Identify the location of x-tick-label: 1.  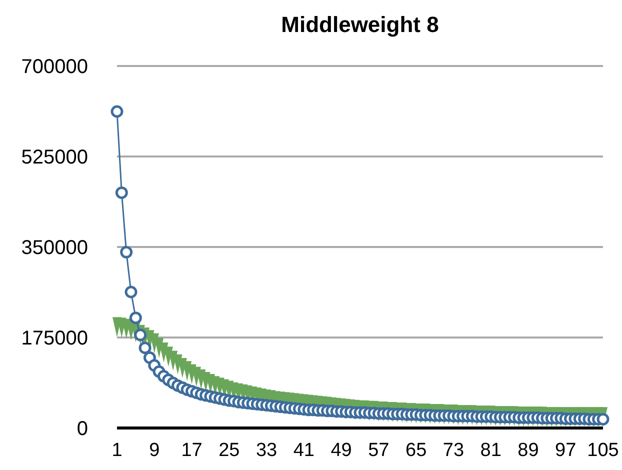
(117, 450).